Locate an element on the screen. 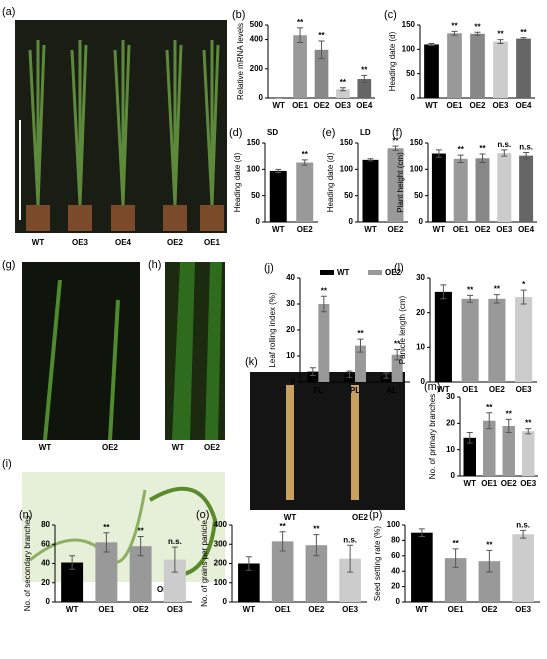 The width and height of the screenshot is (547, 659). panel-label: (o) is located at coordinates (202, 515).